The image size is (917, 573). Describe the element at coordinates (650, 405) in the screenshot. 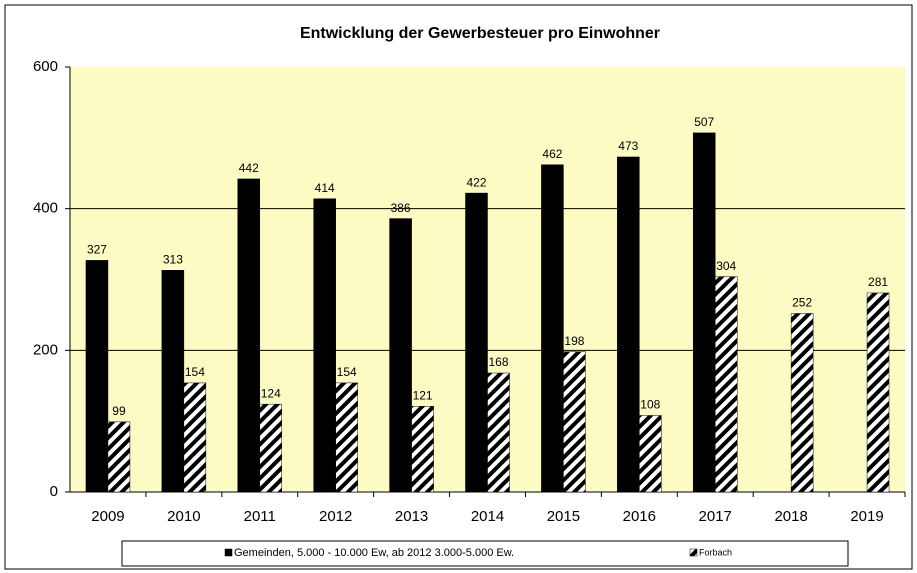

I see `data-label: 108` at that location.